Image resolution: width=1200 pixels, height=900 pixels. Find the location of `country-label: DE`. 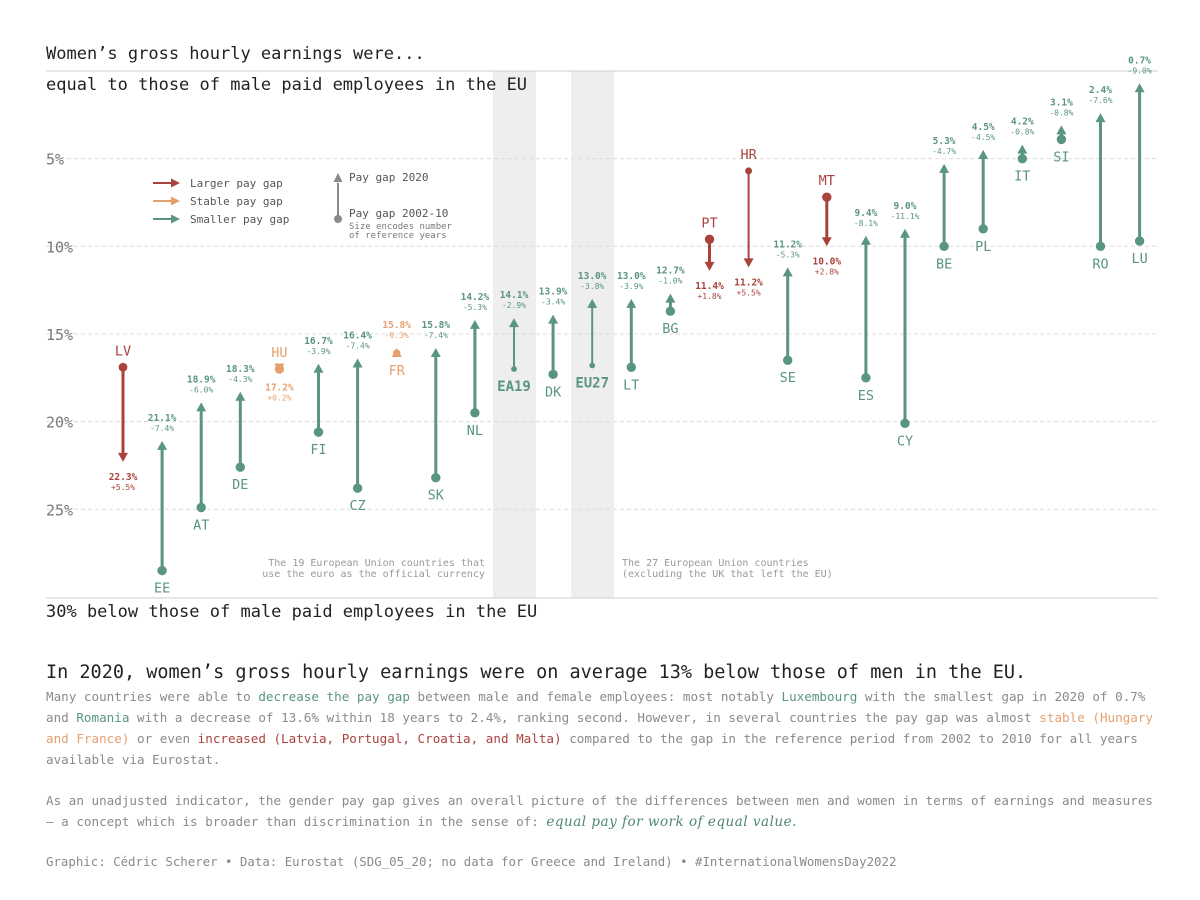

country-label: DE is located at coordinates (240, 485).